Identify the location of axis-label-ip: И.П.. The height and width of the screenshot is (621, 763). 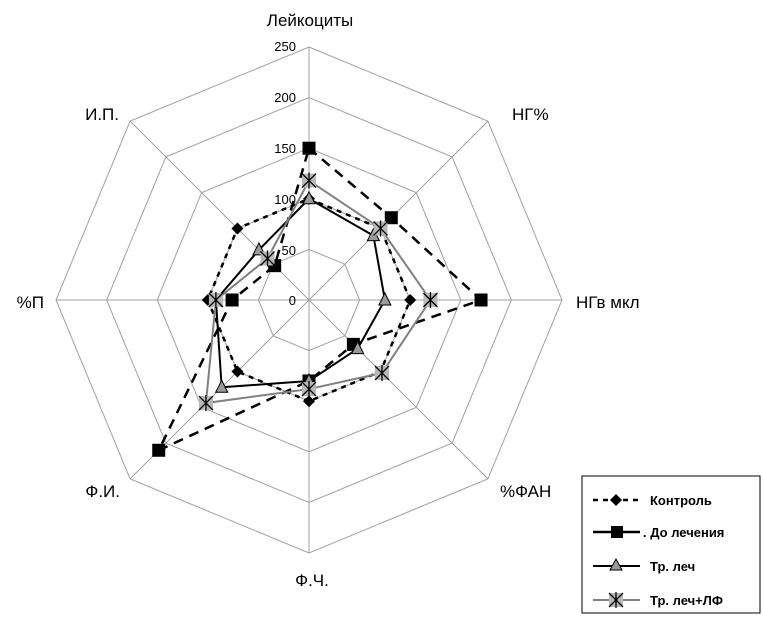
(102, 114).